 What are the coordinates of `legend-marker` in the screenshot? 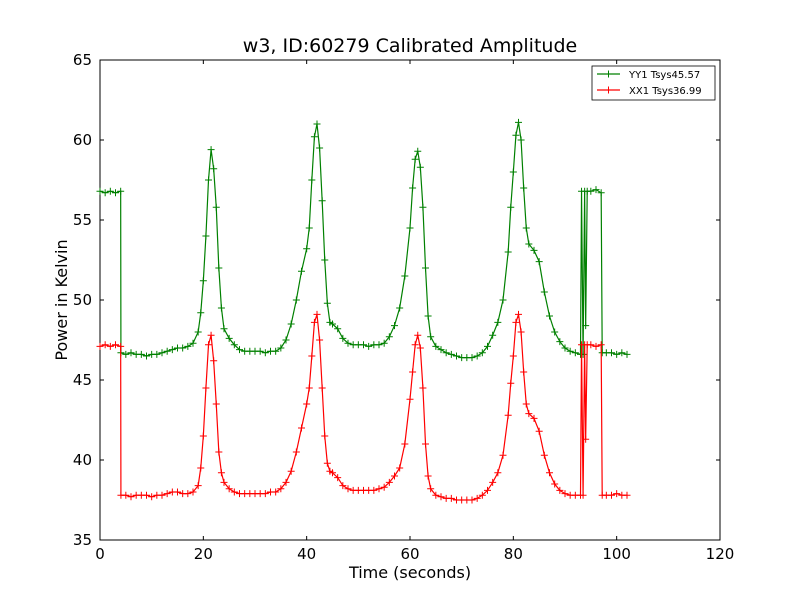 It's located at (608, 74).